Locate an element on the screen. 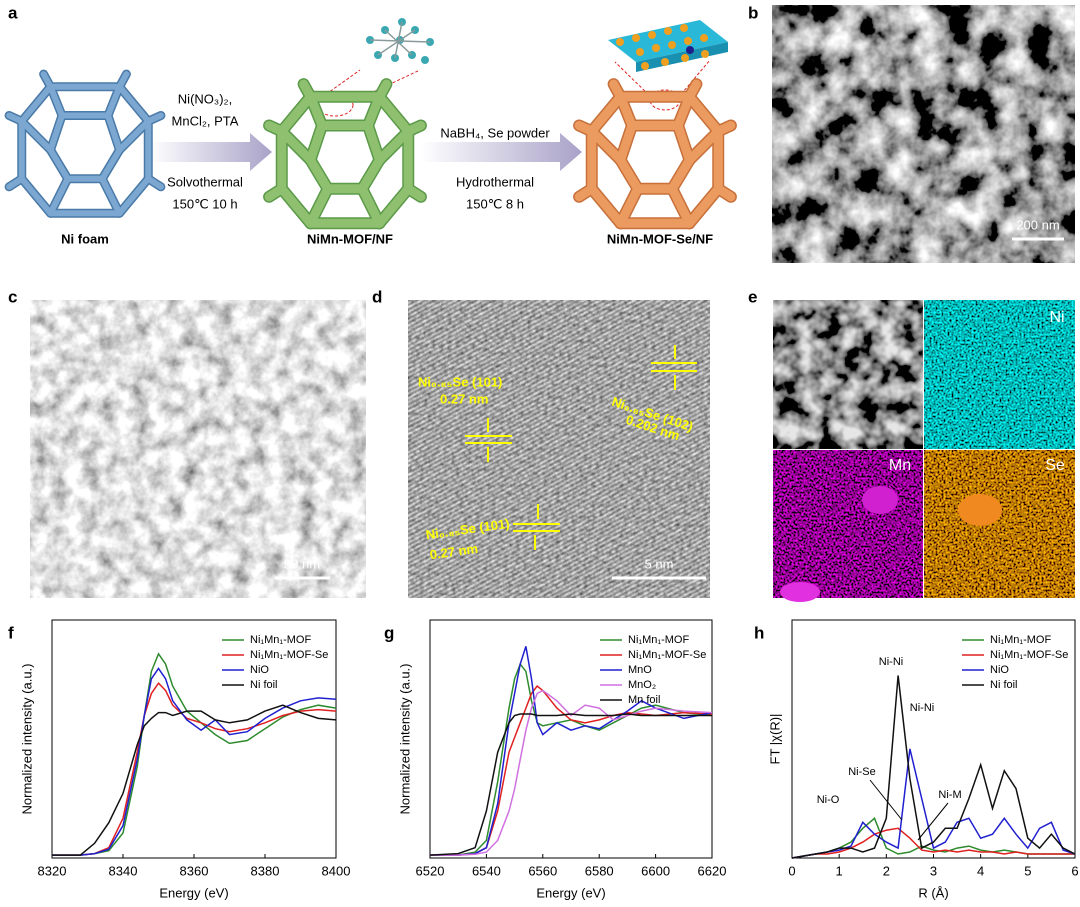  x-tick-label: 5 is located at coordinates (1027, 870).